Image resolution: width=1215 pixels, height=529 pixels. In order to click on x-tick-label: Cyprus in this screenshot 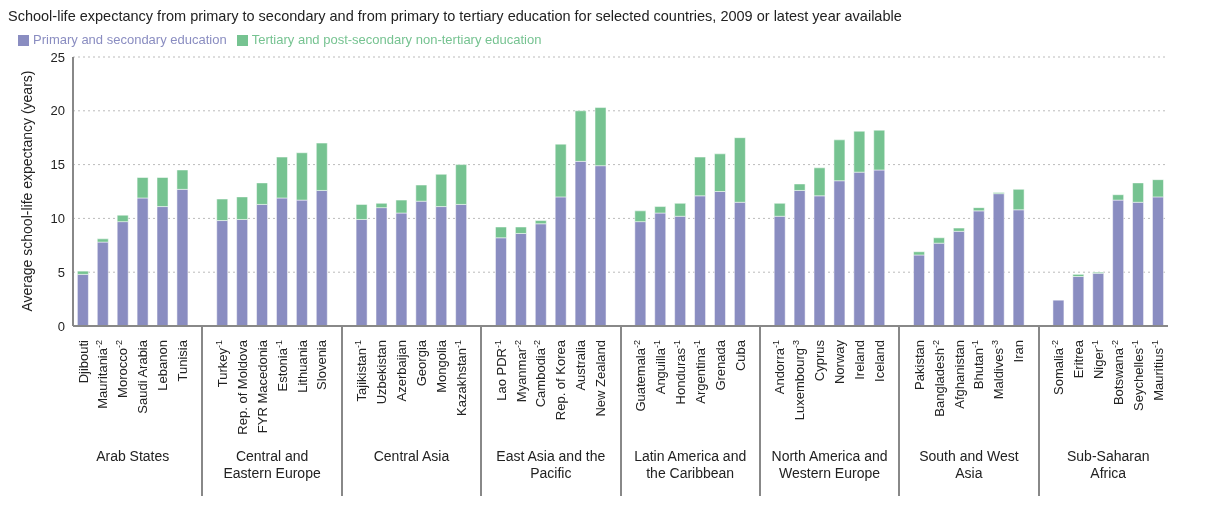, I will do `click(820, 360)`.